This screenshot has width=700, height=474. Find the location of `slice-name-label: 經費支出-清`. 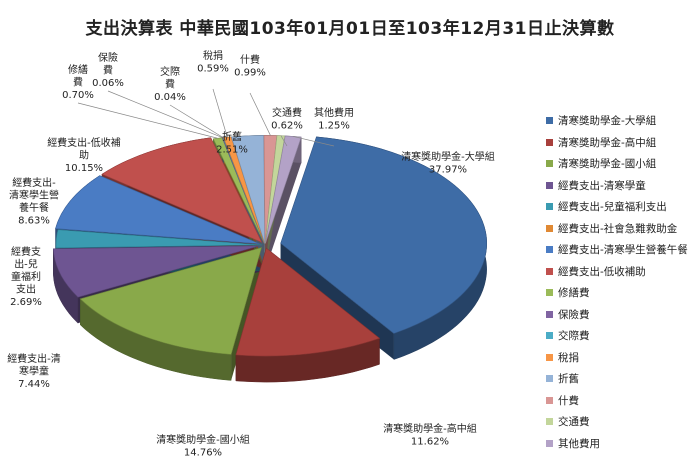

slice-name-label: 經費支出-清 is located at coordinates (34, 358).